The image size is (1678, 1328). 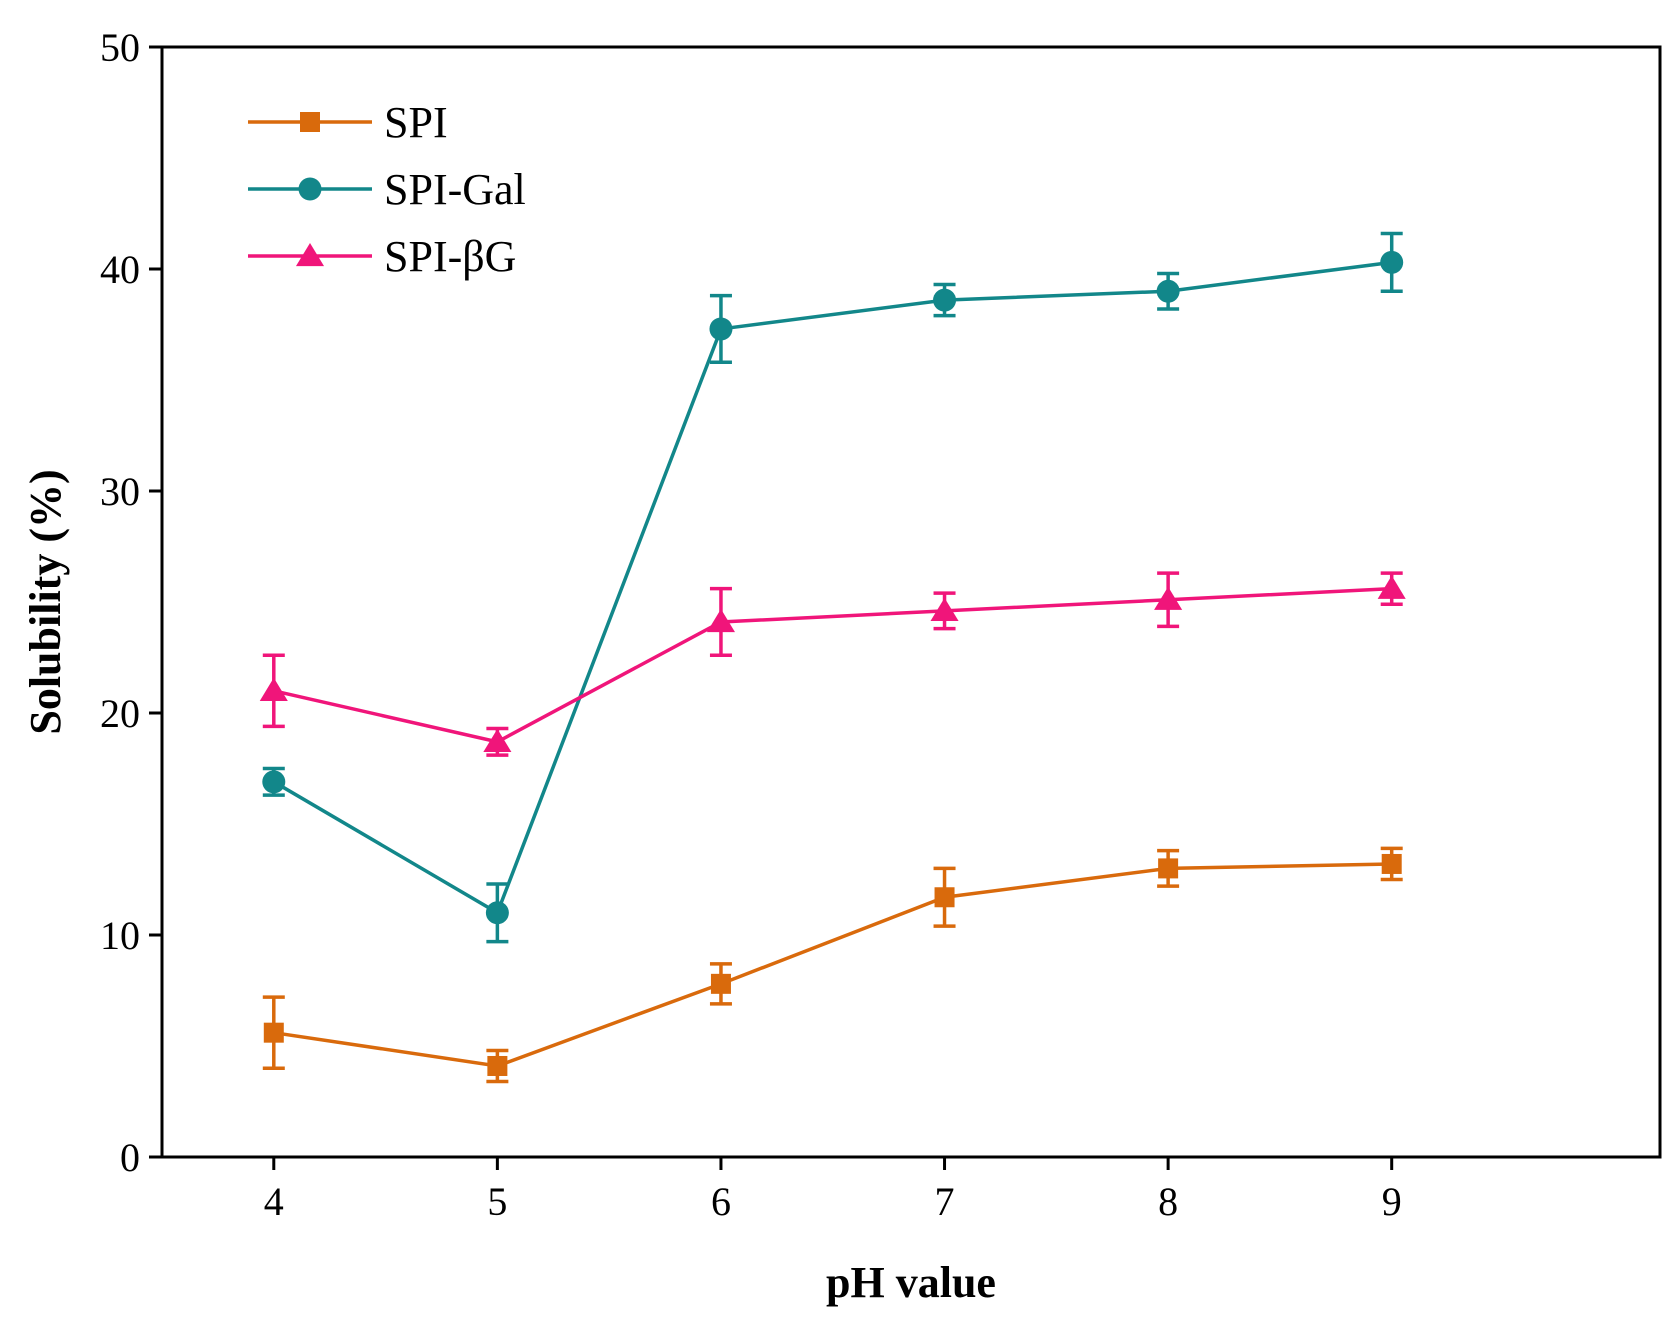 I want to click on x-tick-label: 5, so click(x=497, y=1201).